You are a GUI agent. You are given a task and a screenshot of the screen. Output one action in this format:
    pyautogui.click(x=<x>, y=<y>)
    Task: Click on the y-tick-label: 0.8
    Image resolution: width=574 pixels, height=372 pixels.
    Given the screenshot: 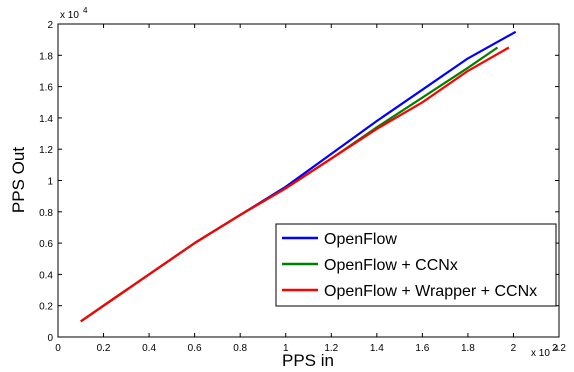 What is the action you would take?
    pyautogui.click(x=46, y=213)
    